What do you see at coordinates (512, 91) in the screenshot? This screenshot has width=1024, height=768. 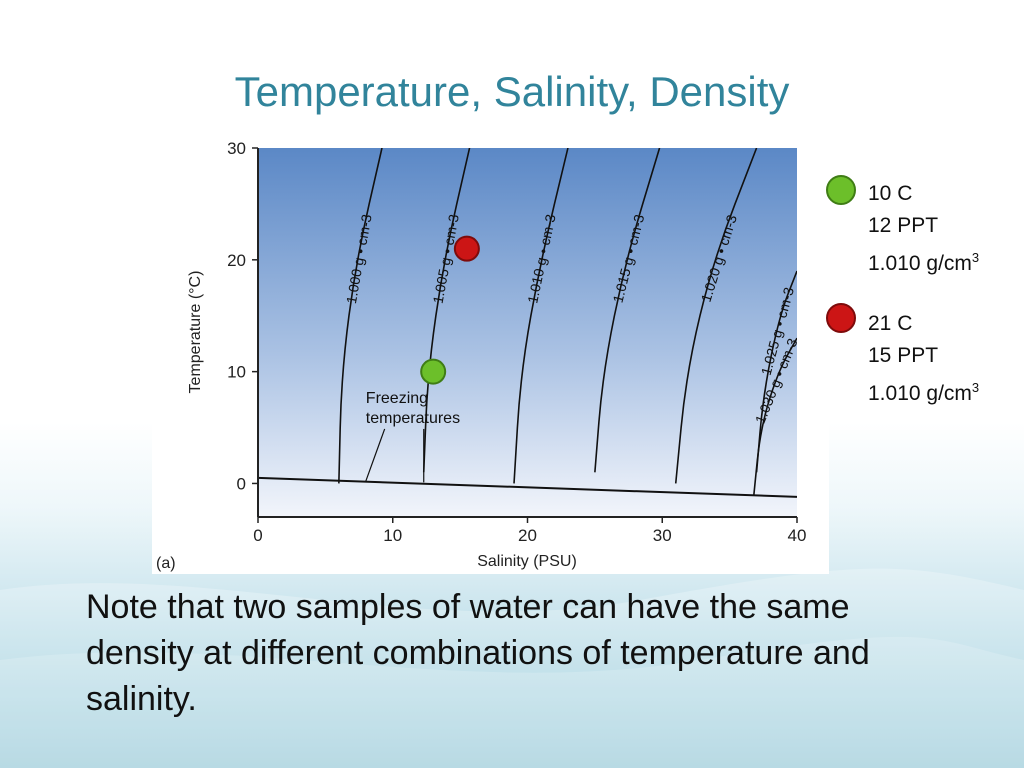 I see `slide-title: Temperature, Salinity, Density` at bounding box center [512, 91].